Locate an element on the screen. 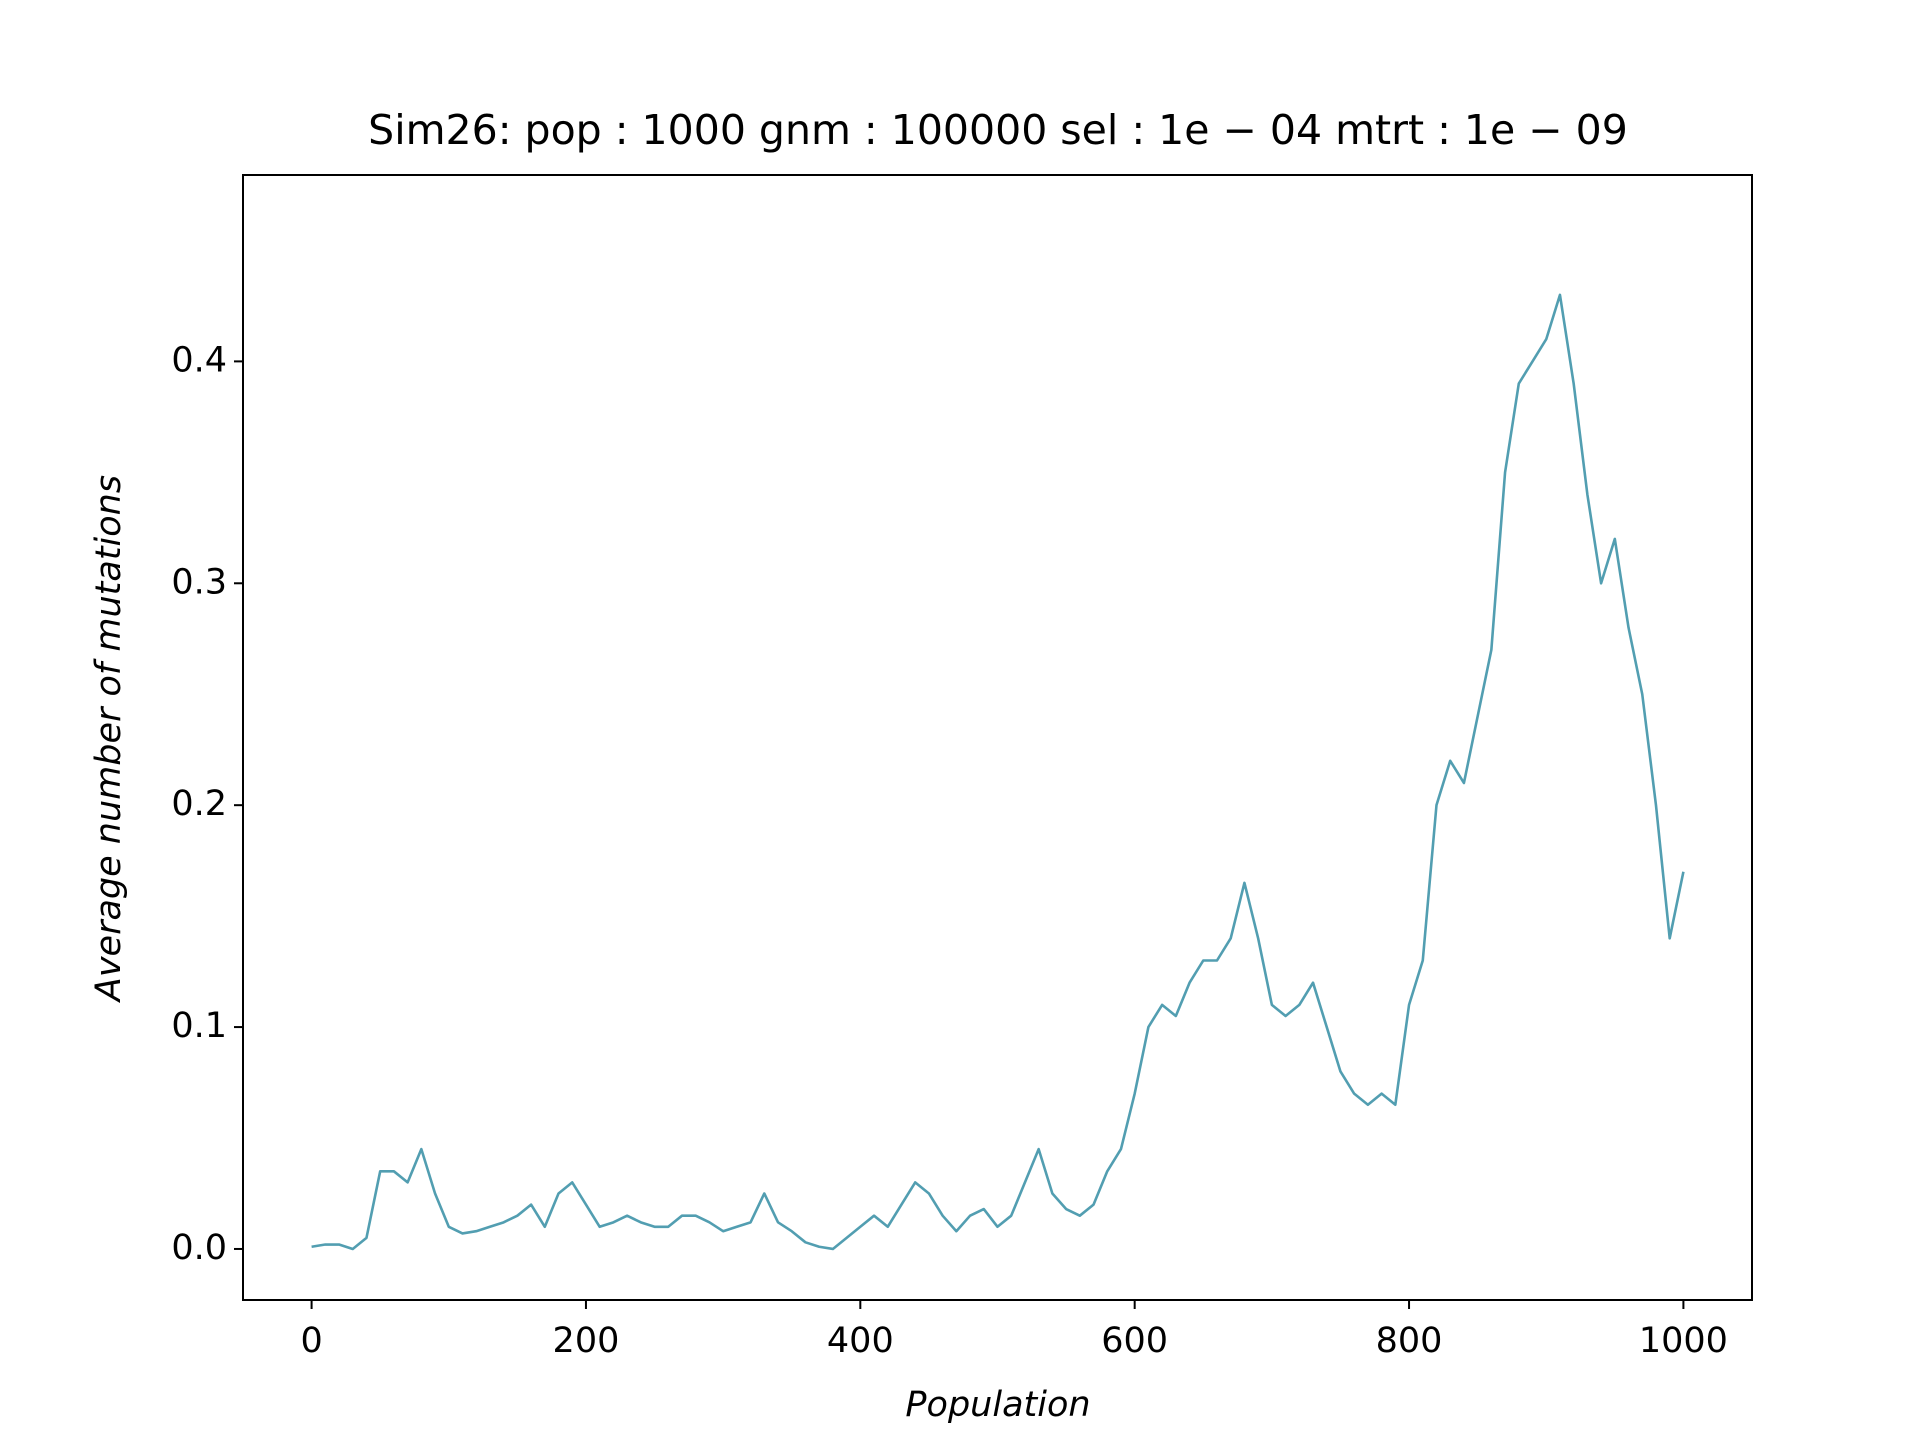 The image size is (1920, 1440). x-tick-label: 200 is located at coordinates (586, 1341).